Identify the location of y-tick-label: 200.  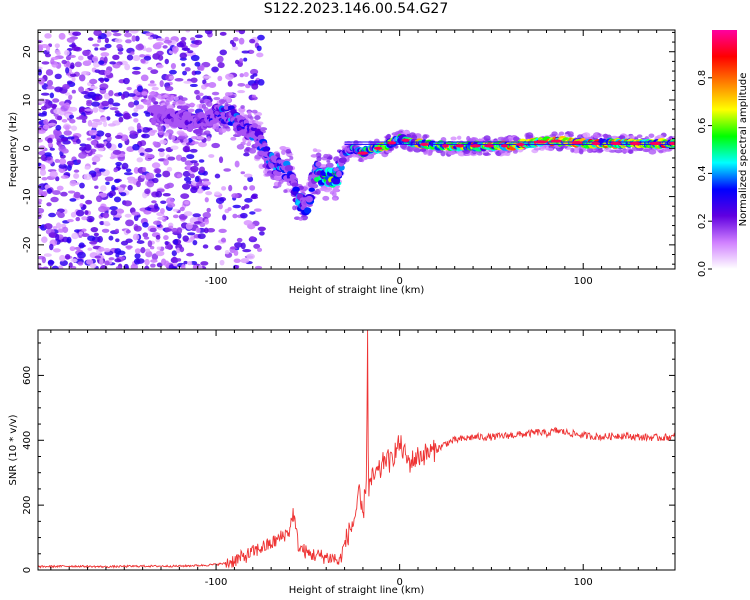
(27, 505).